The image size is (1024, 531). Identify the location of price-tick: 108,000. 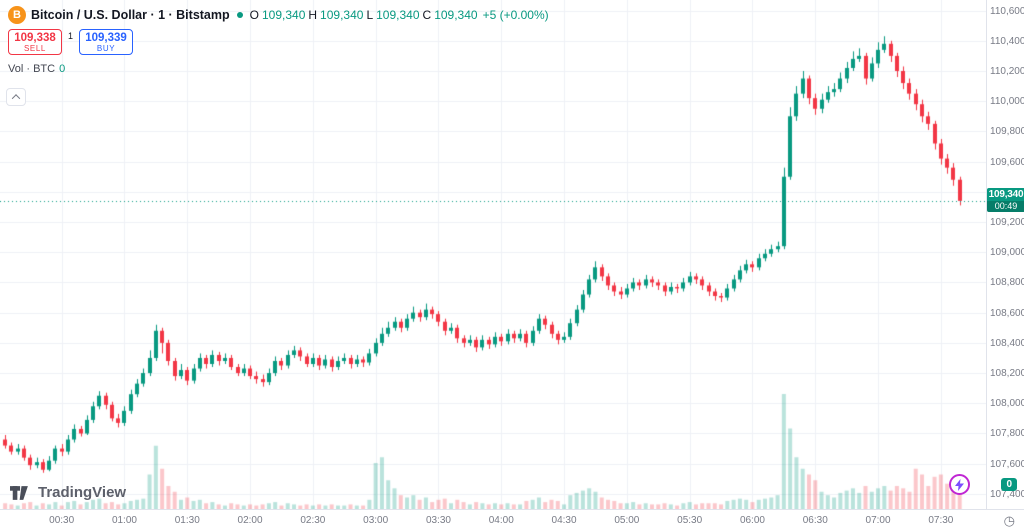
(1007, 404).